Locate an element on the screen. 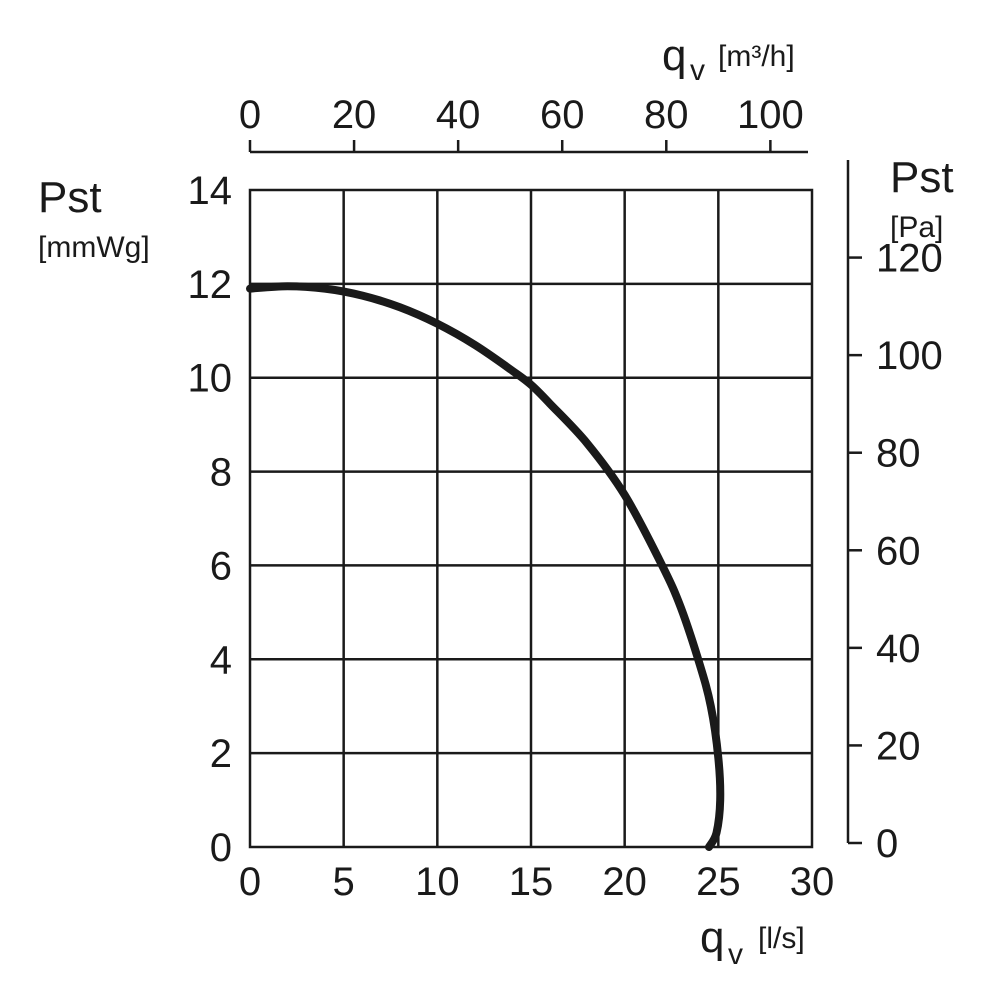  left-tick-label: 4 is located at coordinates (221, 660).